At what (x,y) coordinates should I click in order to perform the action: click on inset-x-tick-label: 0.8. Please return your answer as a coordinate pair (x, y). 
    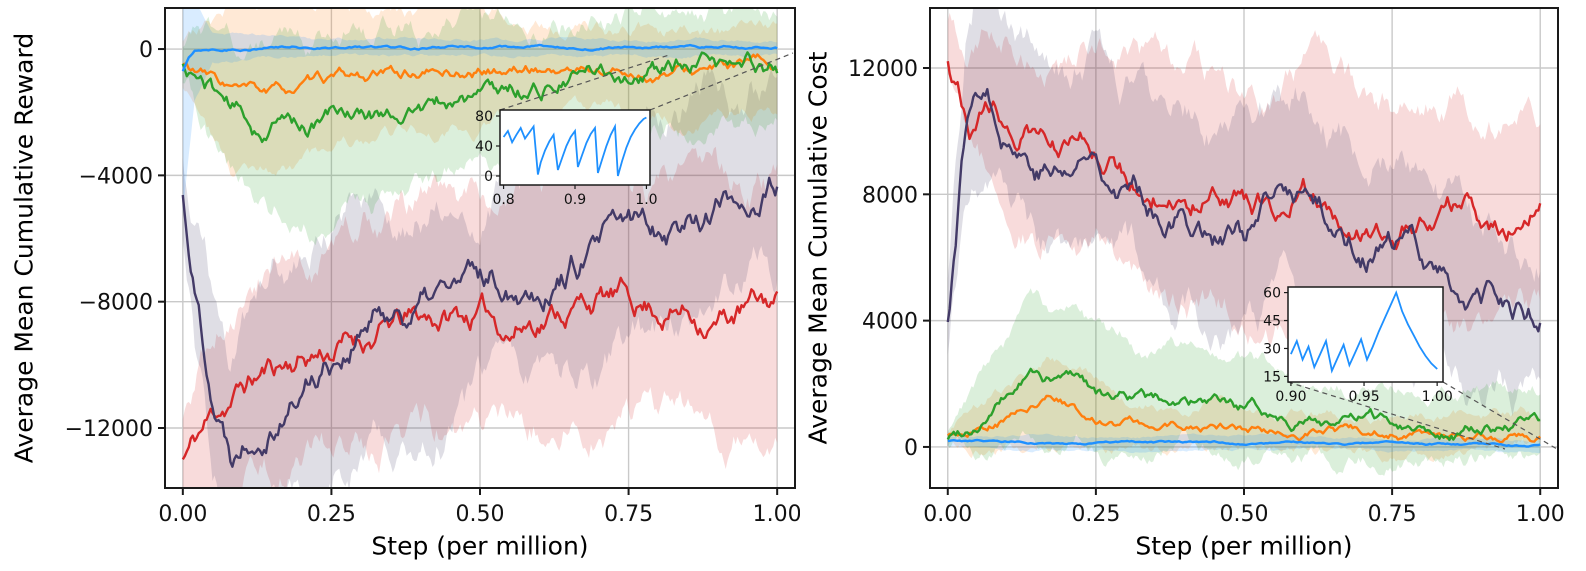
    Looking at the image, I should click on (503, 200).